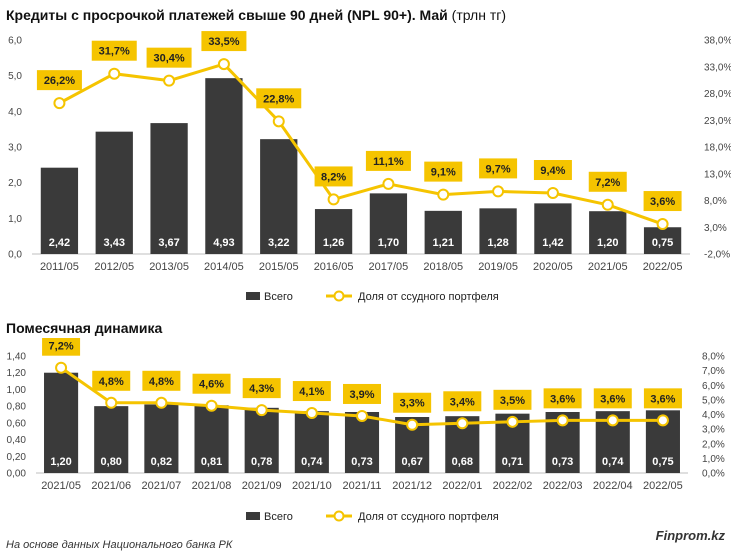 The width and height of the screenshot is (731, 560). Describe the element at coordinates (662, 243) in the screenshot. I see `bar-value-label: 0,75` at that location.